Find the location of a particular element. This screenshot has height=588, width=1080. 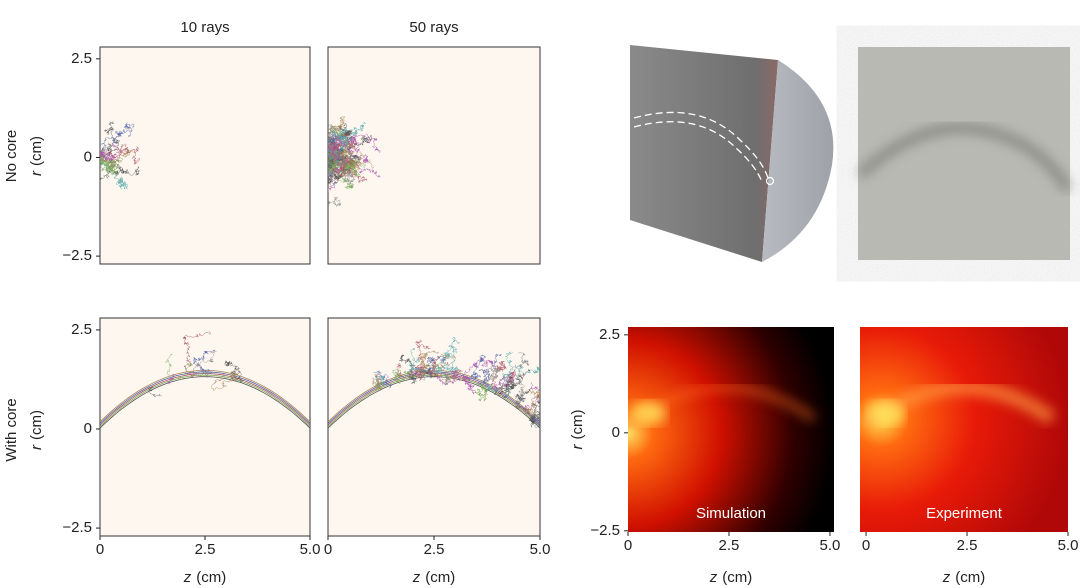

map-label: Simulation is located at coordinates (731, 513).